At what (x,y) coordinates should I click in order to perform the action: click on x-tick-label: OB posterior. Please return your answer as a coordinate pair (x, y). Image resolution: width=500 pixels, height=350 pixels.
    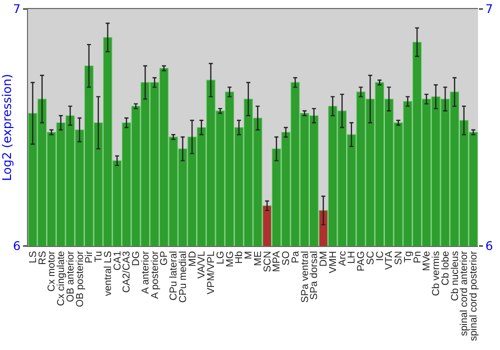
    Looking at the image, I should click on (80, 279).